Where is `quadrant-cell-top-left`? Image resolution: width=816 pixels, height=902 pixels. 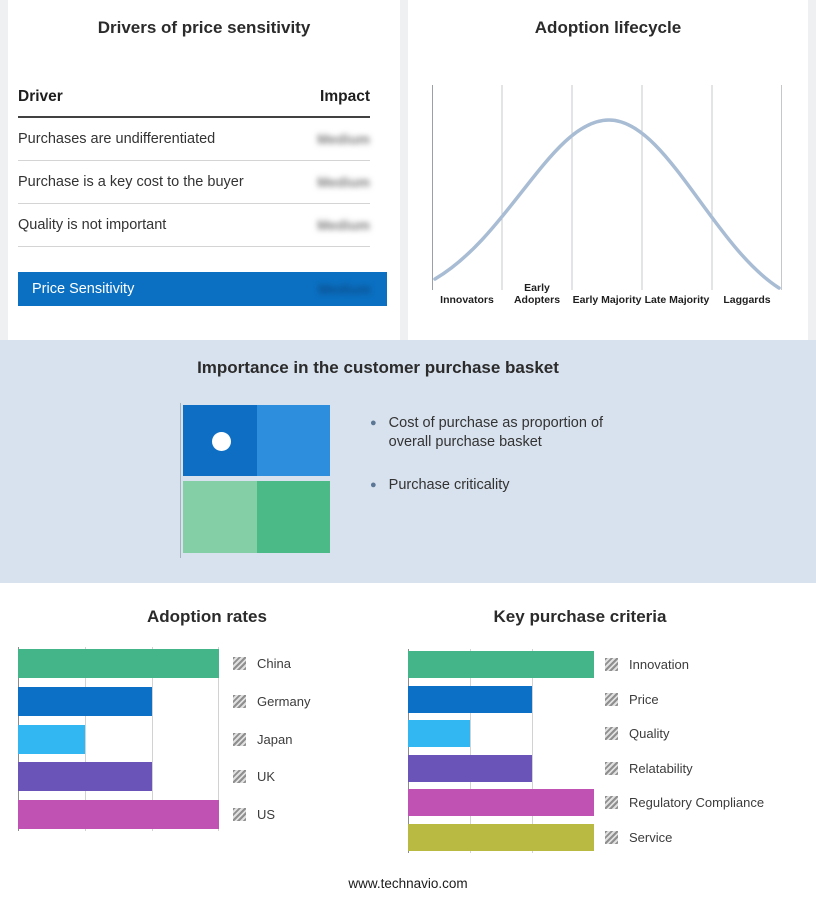
quadrant-cell-top-left is located at coordinates (220, 440).